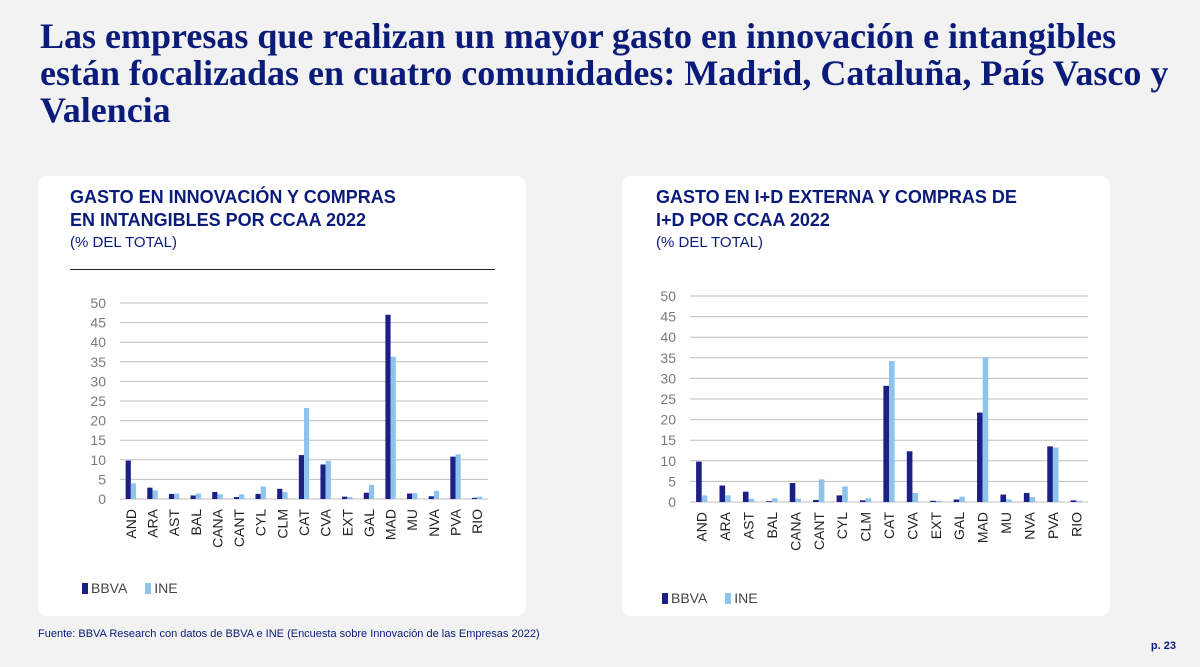  Describe the element at coordinates (704, 498) in the screenshot. I see `bar-ine-and` at that location.